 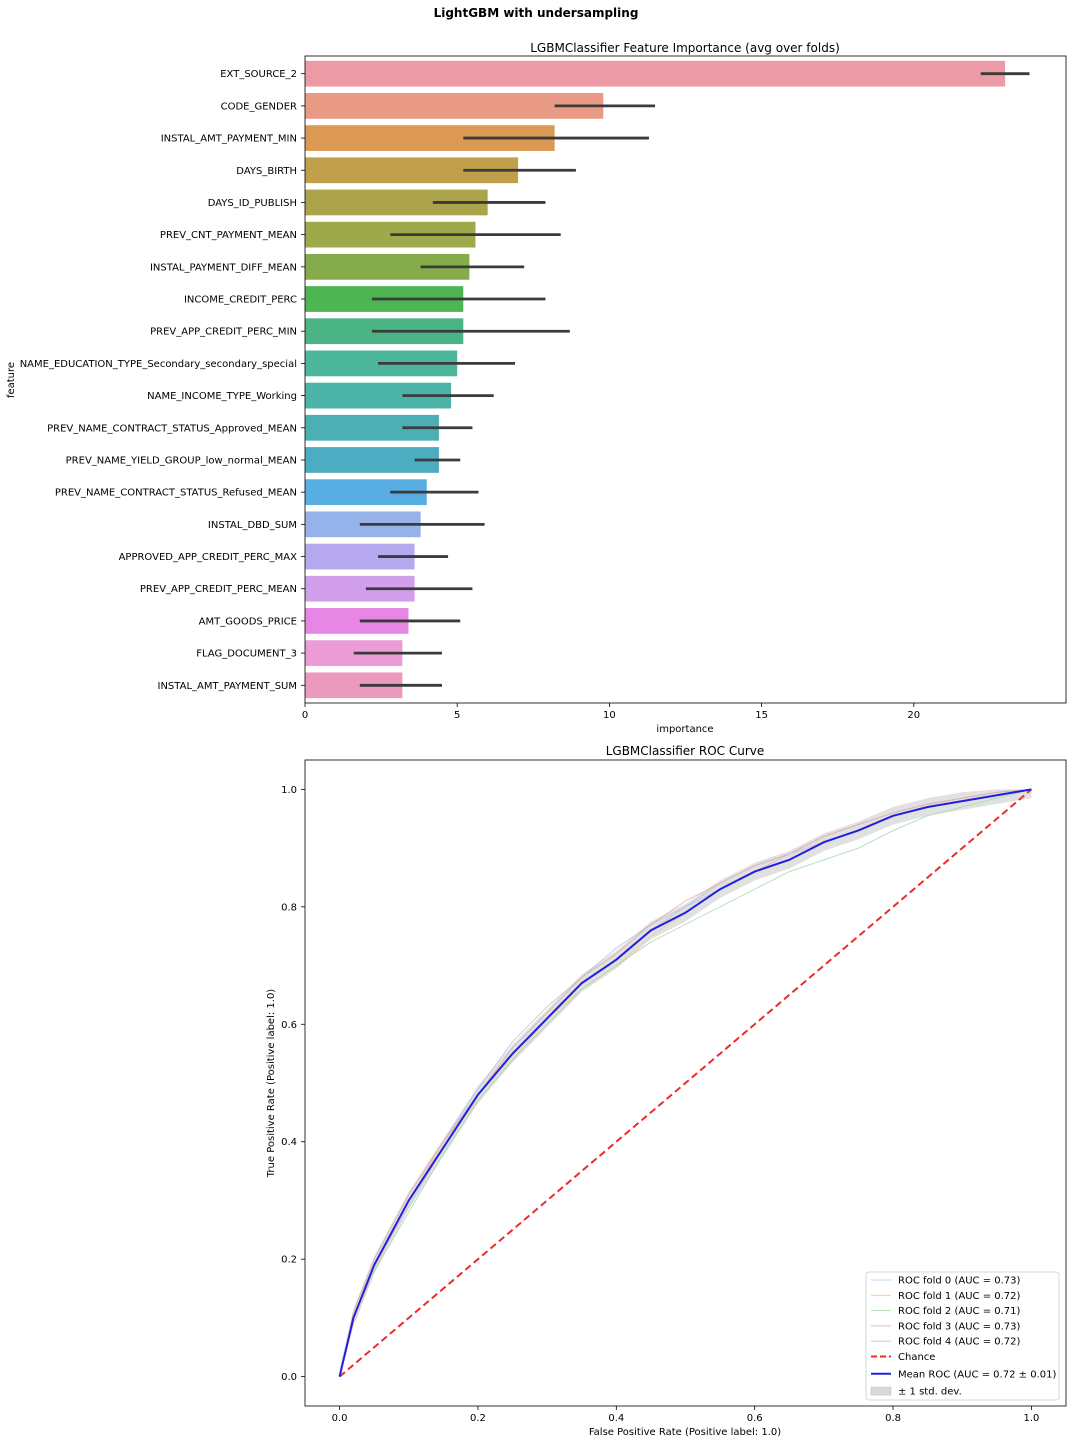 I want to click on roc-x-ticks: 0.0 0.2 0.4 0.6 0.8 1.0, so click(x=685, y=1415).